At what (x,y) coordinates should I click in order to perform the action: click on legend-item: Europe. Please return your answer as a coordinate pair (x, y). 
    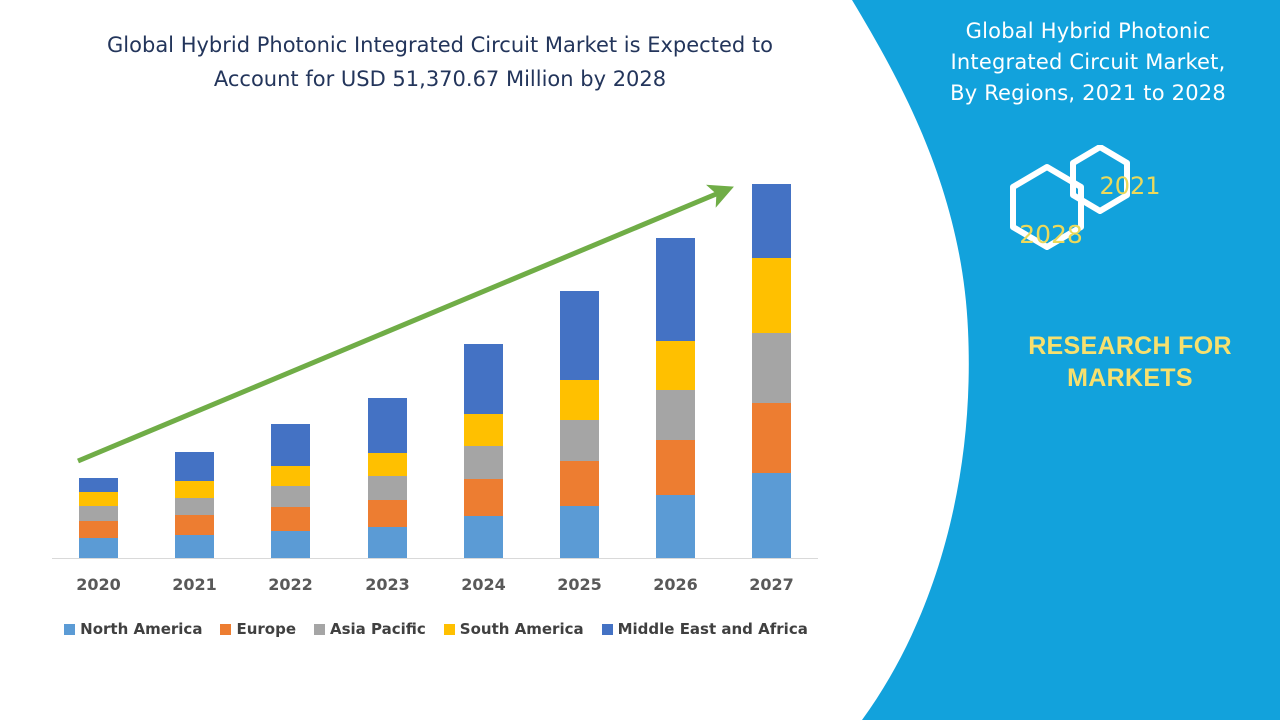
    Looking at the image, I should click on (258, 629).